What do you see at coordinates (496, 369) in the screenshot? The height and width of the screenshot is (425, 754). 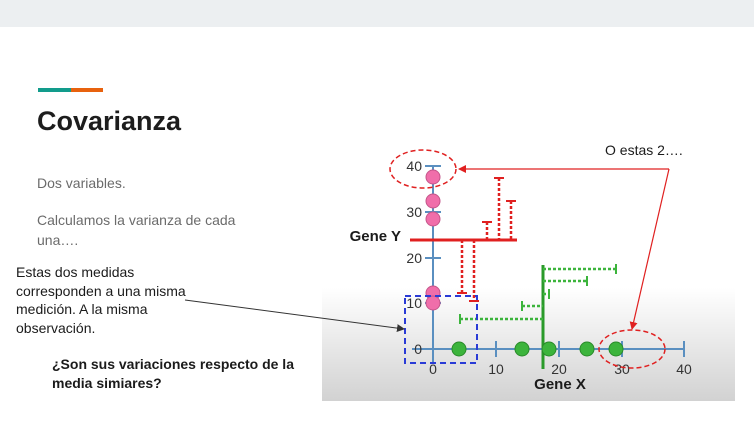 I see `x-tick-label-10: 10` at bounding box center [496, 369].